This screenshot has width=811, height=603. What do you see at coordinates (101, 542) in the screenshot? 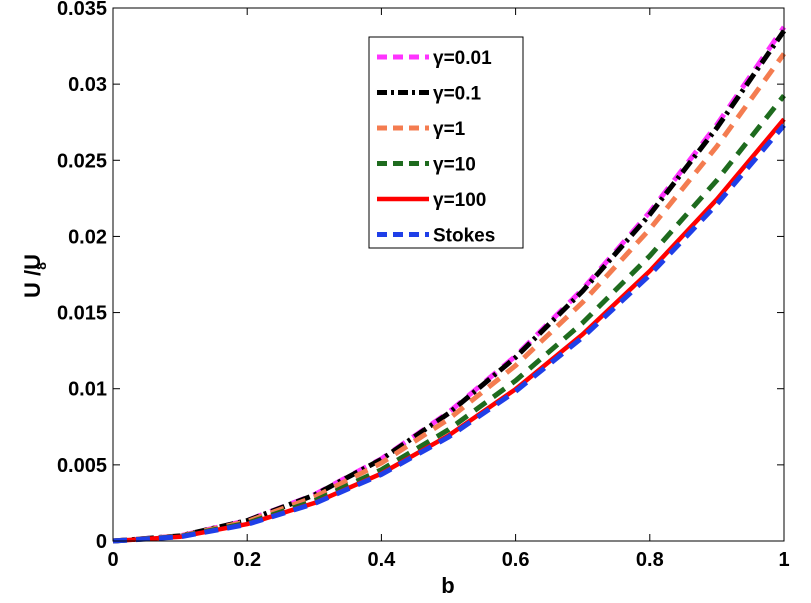
I see `y-tick-label: 0` at bounding box center [101, 542].